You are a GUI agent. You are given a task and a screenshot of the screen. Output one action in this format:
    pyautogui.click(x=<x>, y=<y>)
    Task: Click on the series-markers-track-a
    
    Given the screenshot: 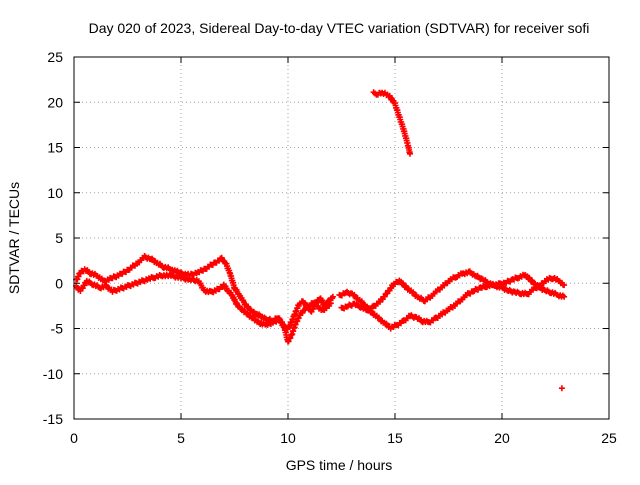 What is the action you would take?
    pyautogui.click(x=204, y=293)
    